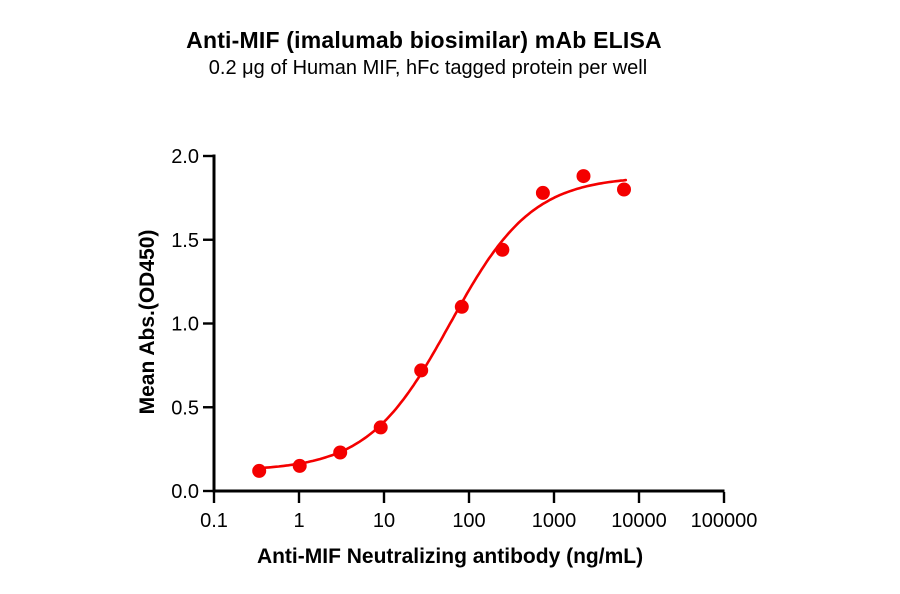 The width and height of the screenshot is (900, 594). Describe the element at coordinates (554, 521) in the screenshot. I see `x-tick-label: 1000` at that location.